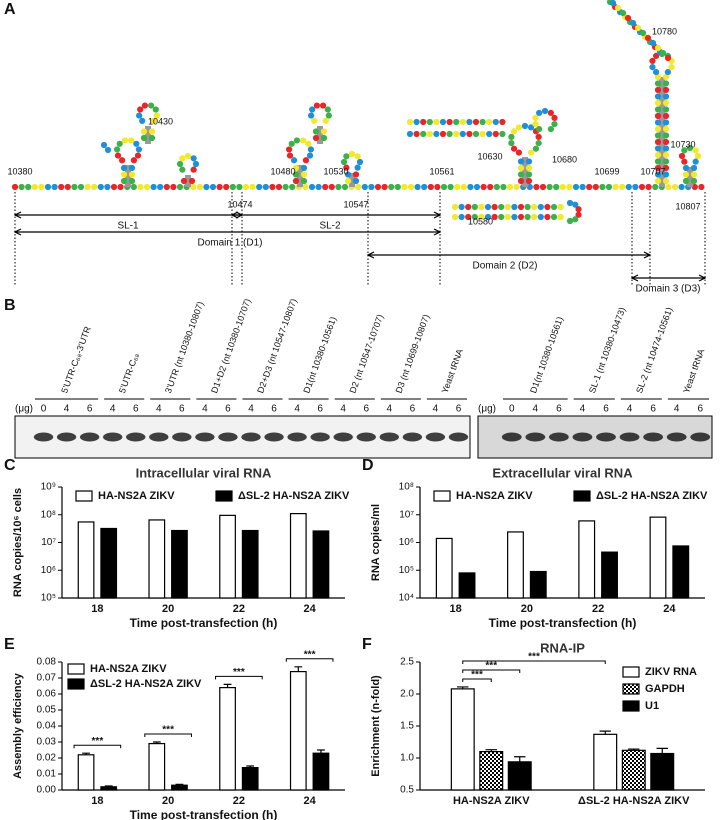 This screenshot has width=720, height=820. Describe the element at coordinates (669, 609) in the screenshot. I see `x-tick-label: 24` at that location.